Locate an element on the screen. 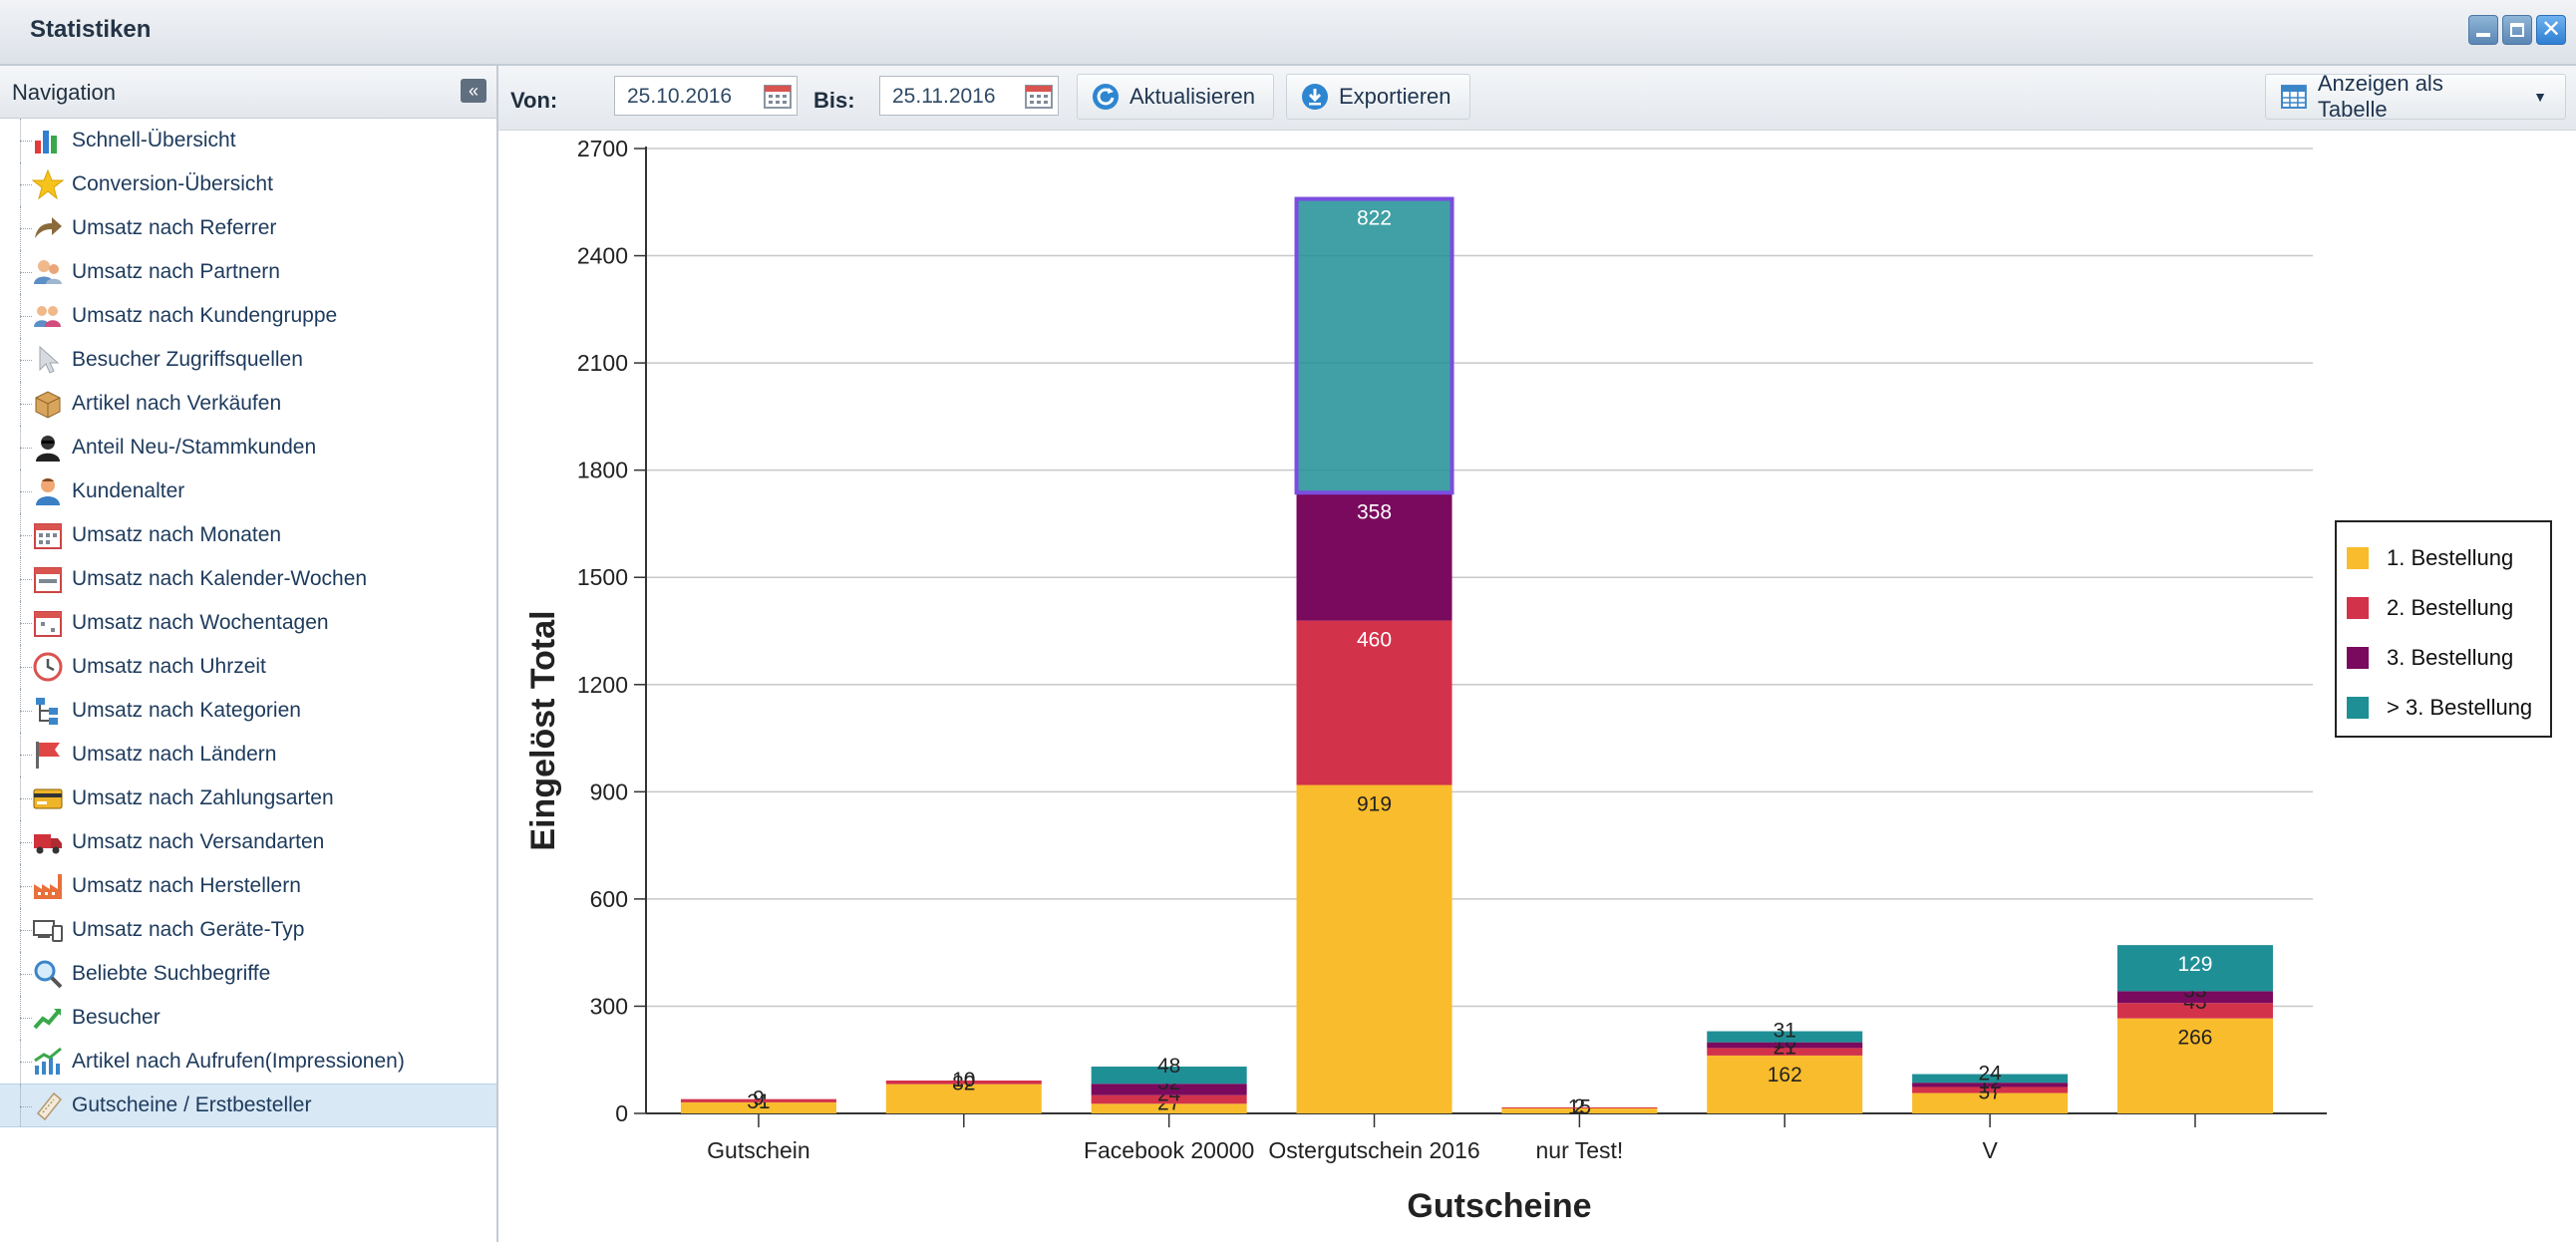 The image size is (2576, 1242). nav-item-arrow-forward: Umsatz nach Referrer is located at coordinates (248, 228).